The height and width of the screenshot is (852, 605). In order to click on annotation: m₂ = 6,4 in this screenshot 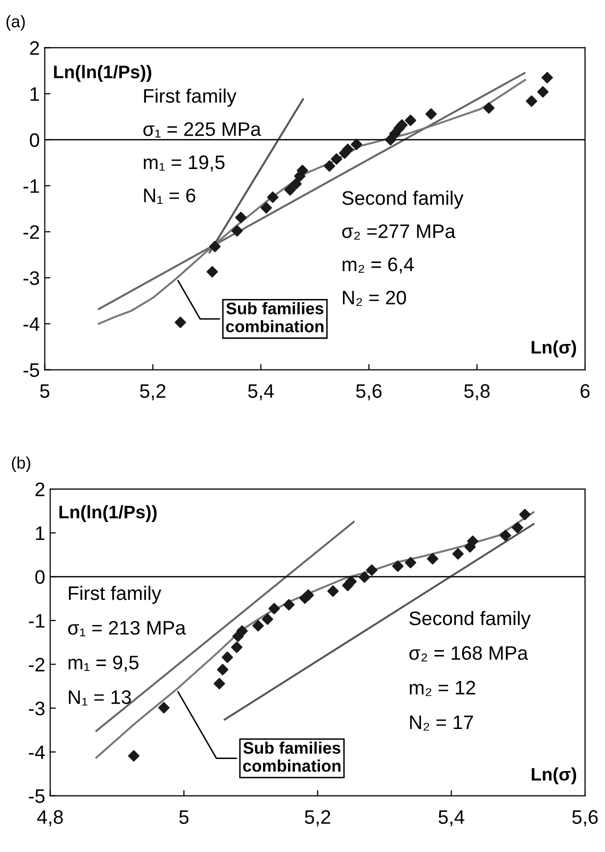, I will do `click(378, 266)`.